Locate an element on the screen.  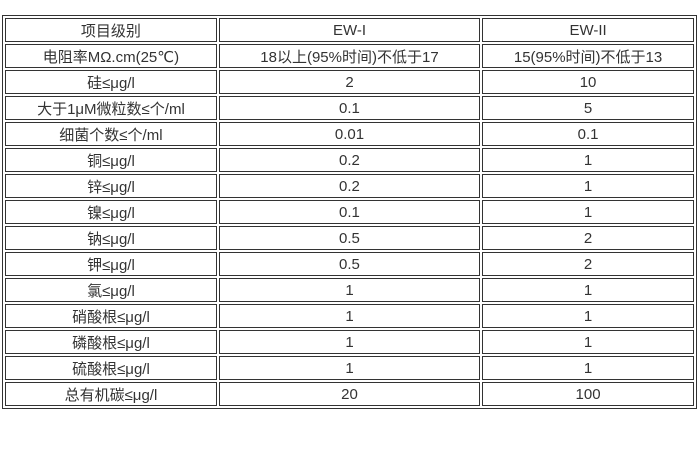
table-row: 大于1μM微粒数≤个/ml 0.1 5 is located at coordinates (349, 108).